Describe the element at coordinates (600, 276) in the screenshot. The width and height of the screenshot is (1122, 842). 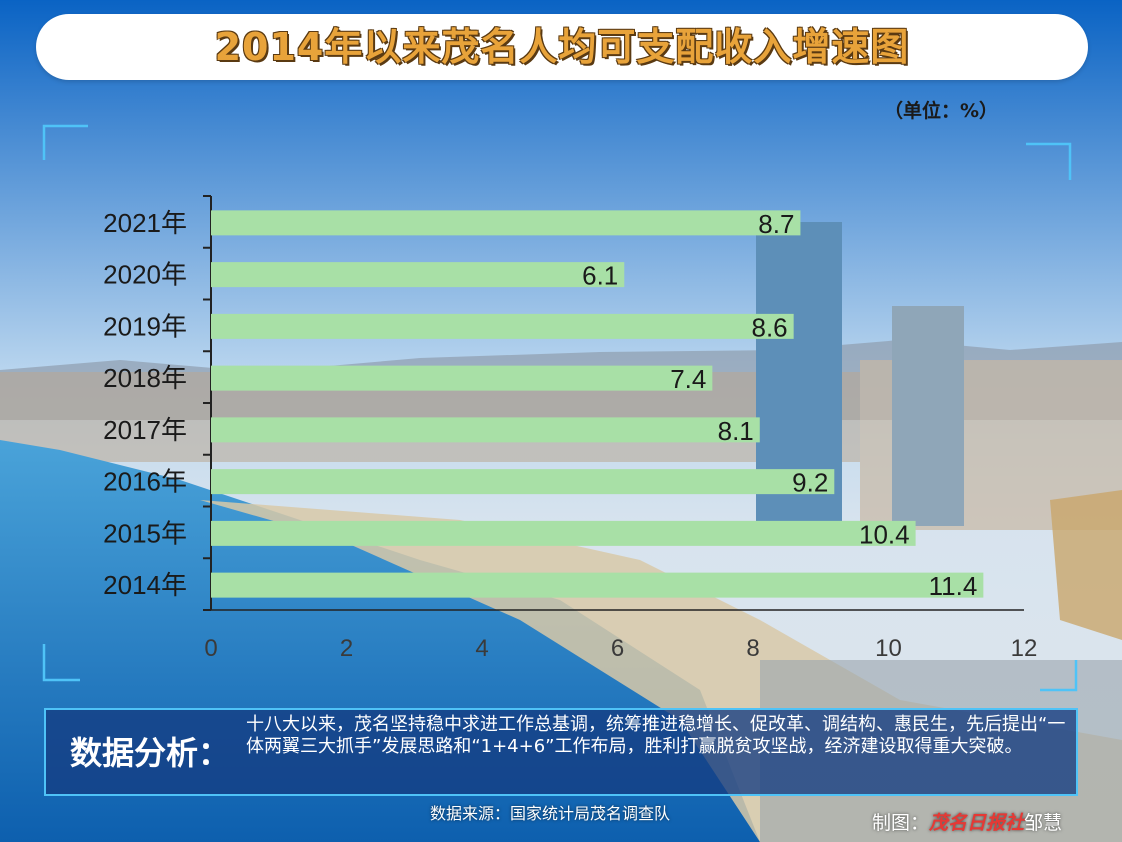
I see `value-label: 6.1` at that location.